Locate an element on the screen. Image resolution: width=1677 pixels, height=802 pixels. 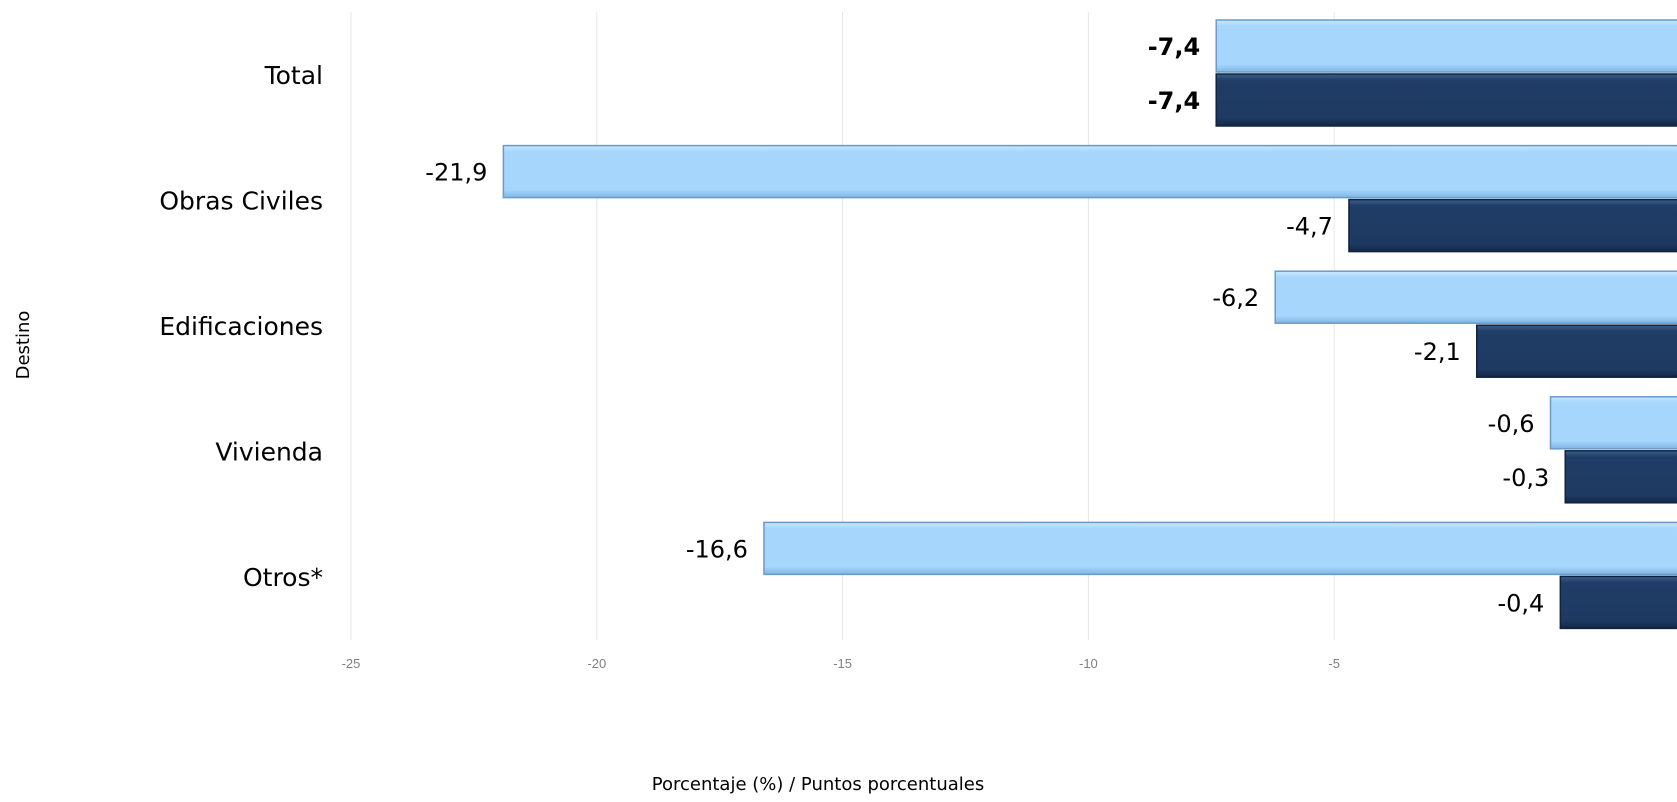
data-label: -2,1 is located at coordinates (1437, 352).